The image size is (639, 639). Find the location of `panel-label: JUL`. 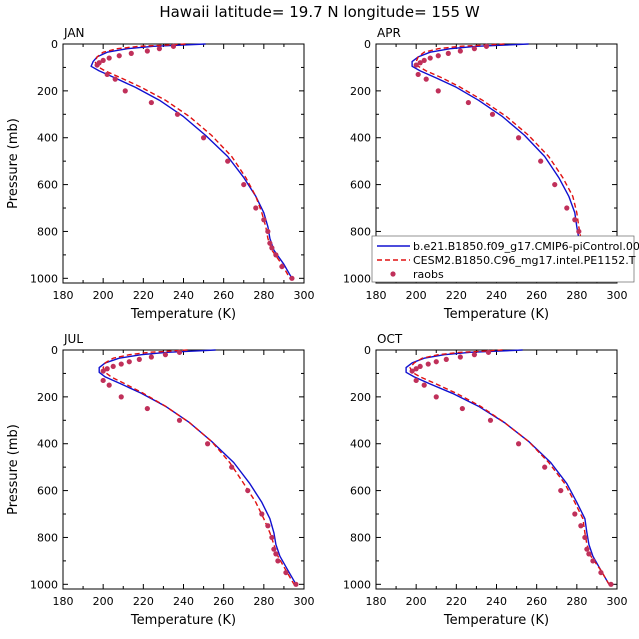

panel-label: JUL is located at coordinates (73, 339).